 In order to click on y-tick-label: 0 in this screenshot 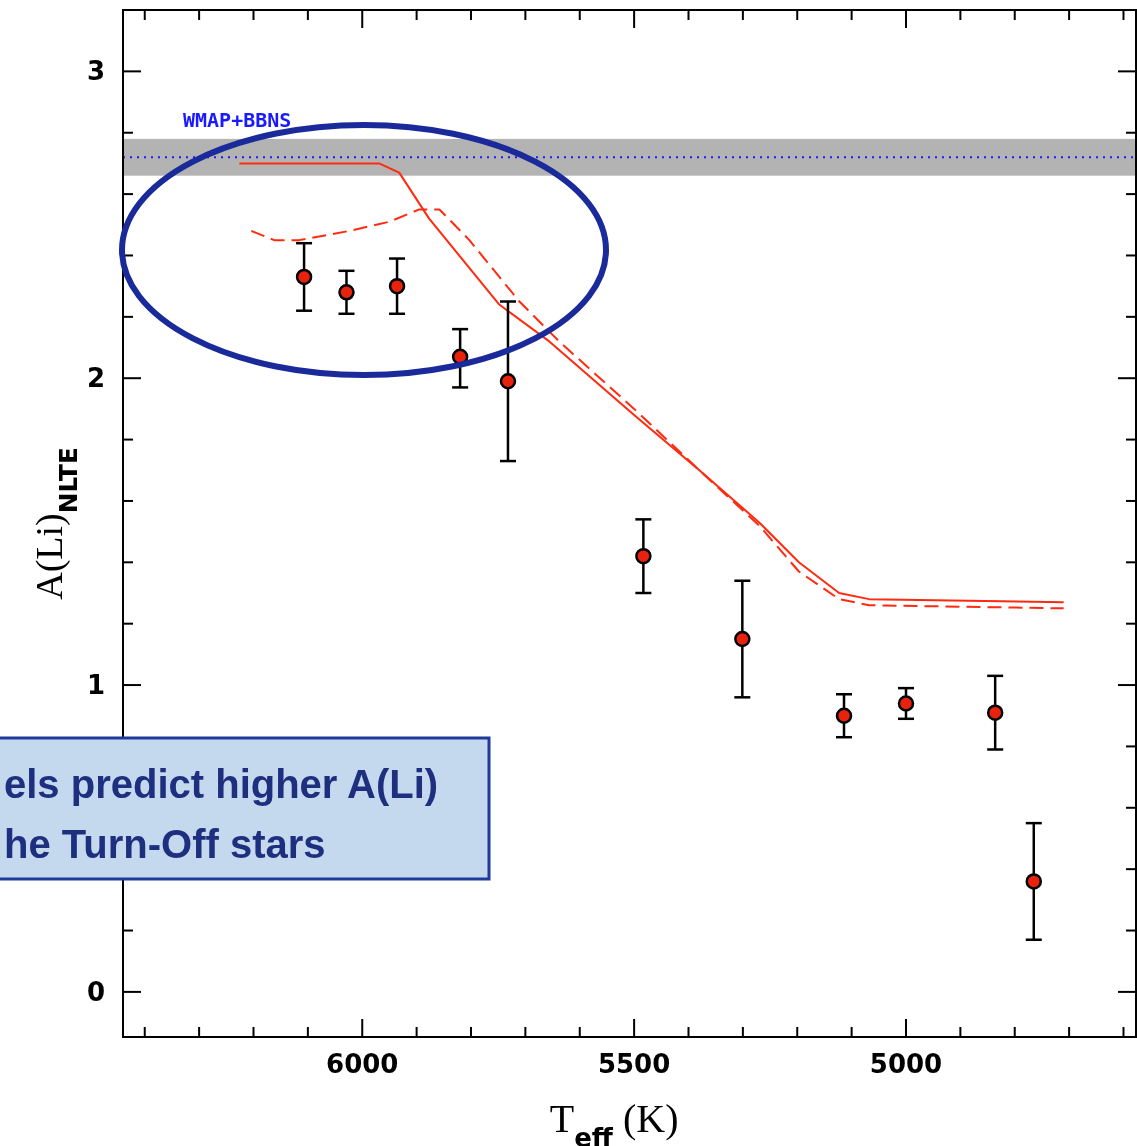, I will do `click(95, 991)`.